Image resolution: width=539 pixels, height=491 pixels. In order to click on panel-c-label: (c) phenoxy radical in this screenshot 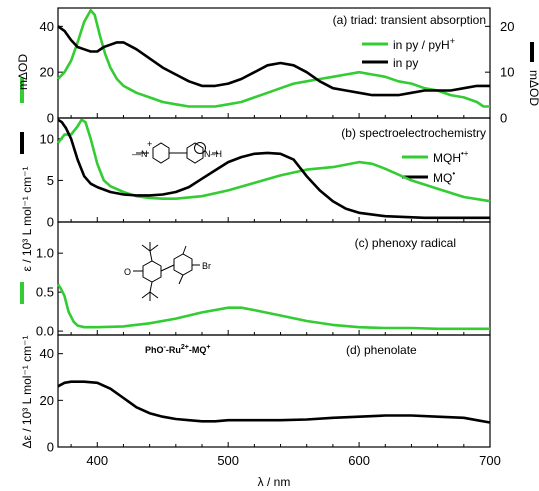, I will do `click(405, 243)`.